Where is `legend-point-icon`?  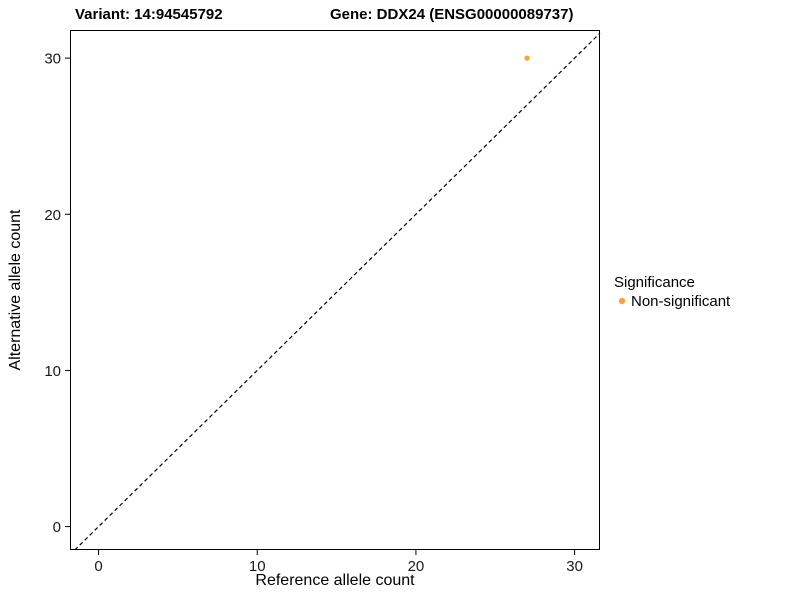
legend-point-icon is located at coordinates (622, 301).